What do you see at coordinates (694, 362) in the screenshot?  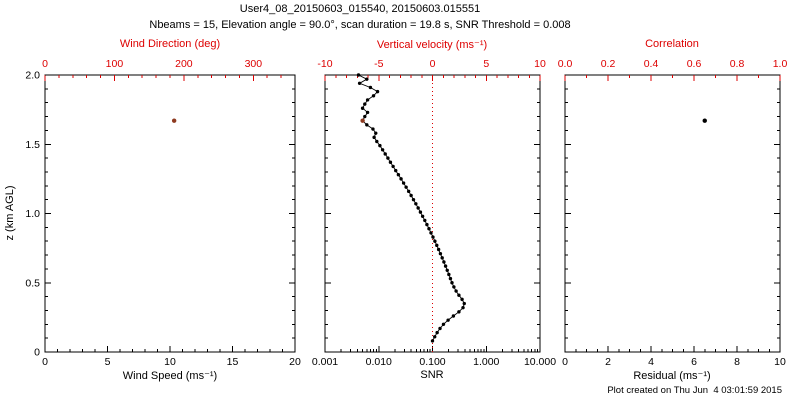 I see `x-tick-label: 6` at bounding box center [694, 362].